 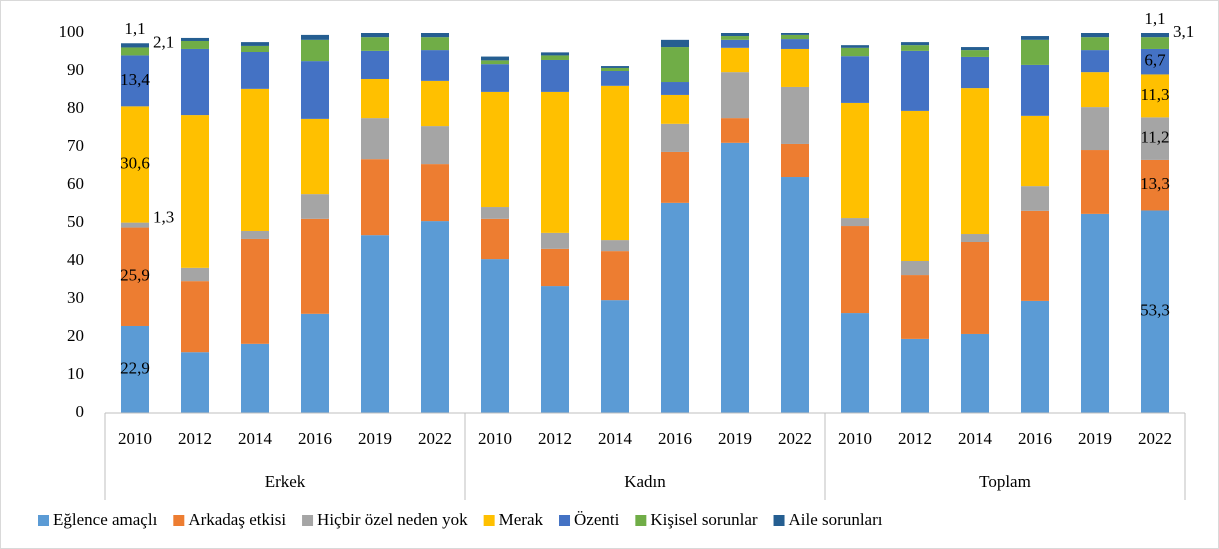 What do you see at coordinates (435, 438) in the screenshot?
I see `x-tick-label: 2022` at bounding box center [435, 438].